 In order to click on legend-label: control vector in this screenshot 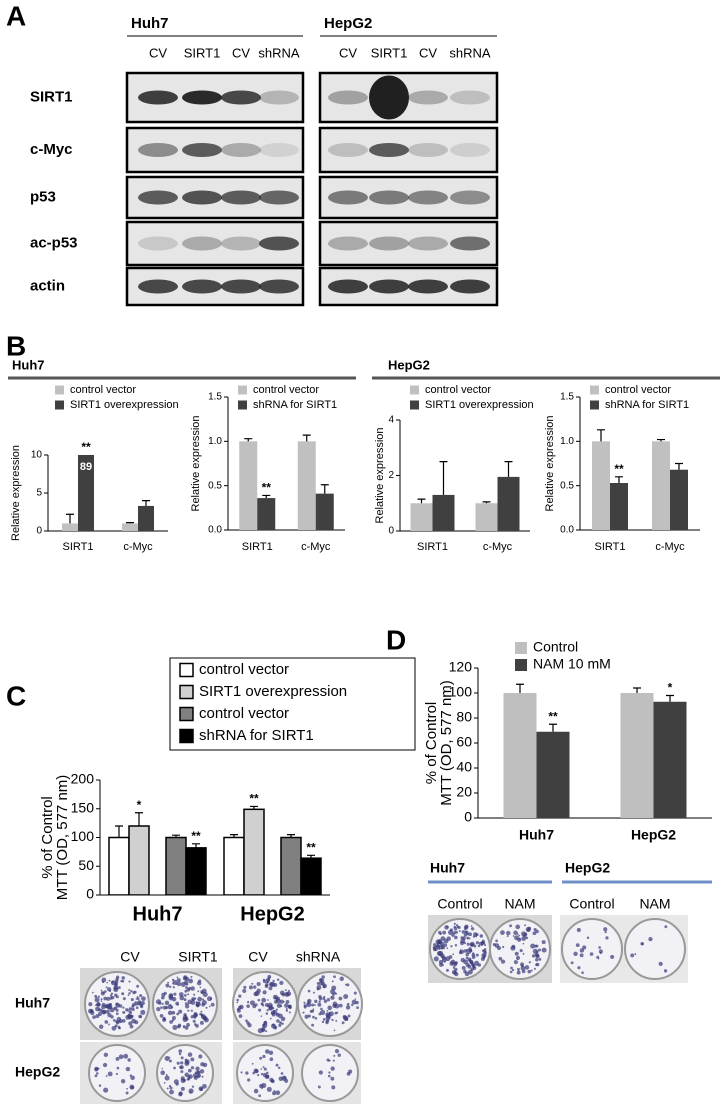, I will do `click(103, 390)`.